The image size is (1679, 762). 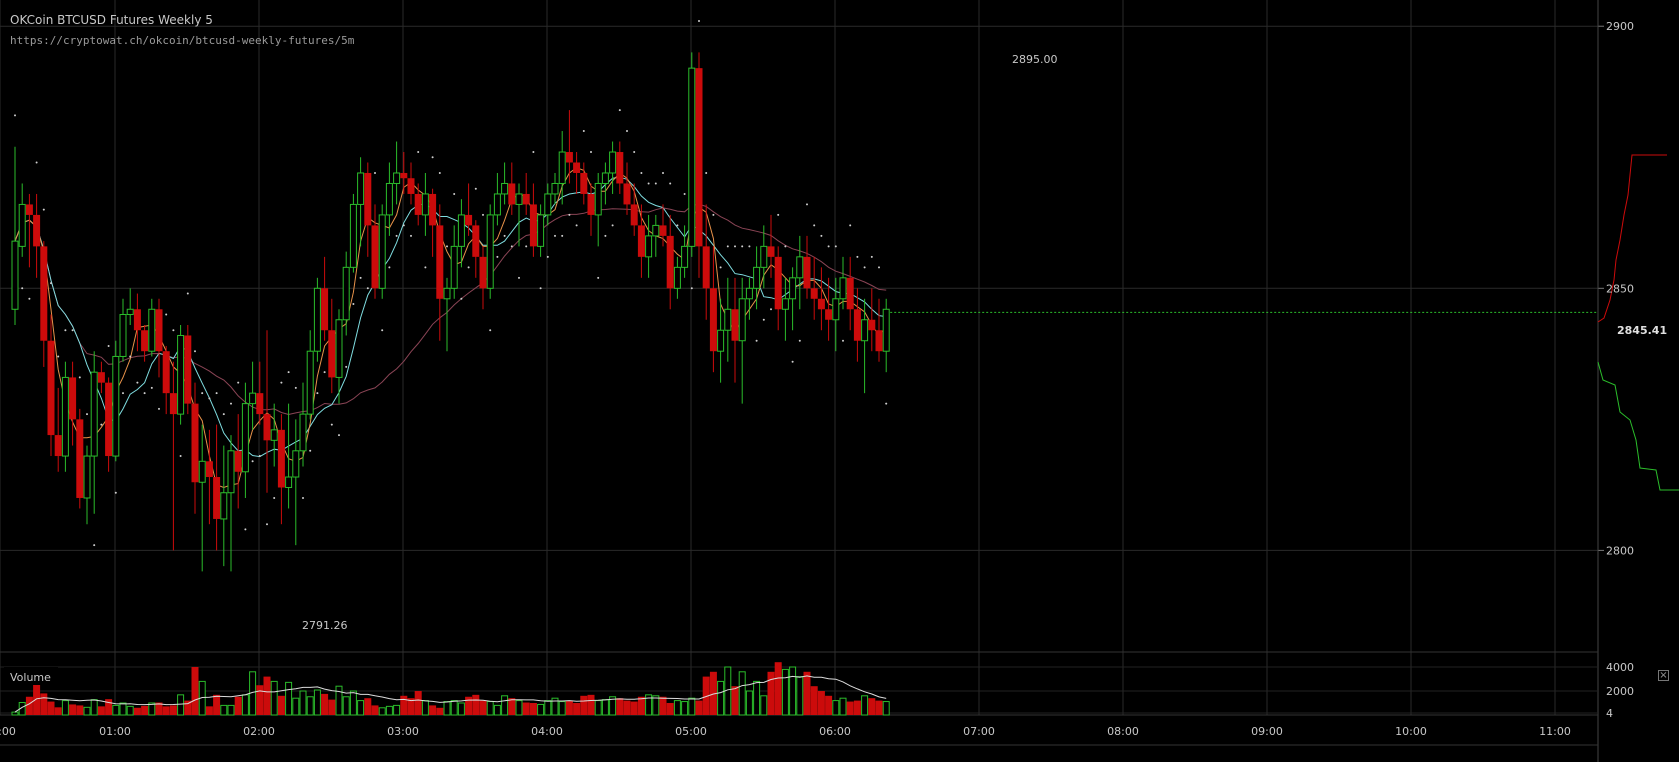 What do you see at coordinates (1620, 550) in the screenshot?
I see `price-tick-label: 2800` at bounding box center [1620, 550].